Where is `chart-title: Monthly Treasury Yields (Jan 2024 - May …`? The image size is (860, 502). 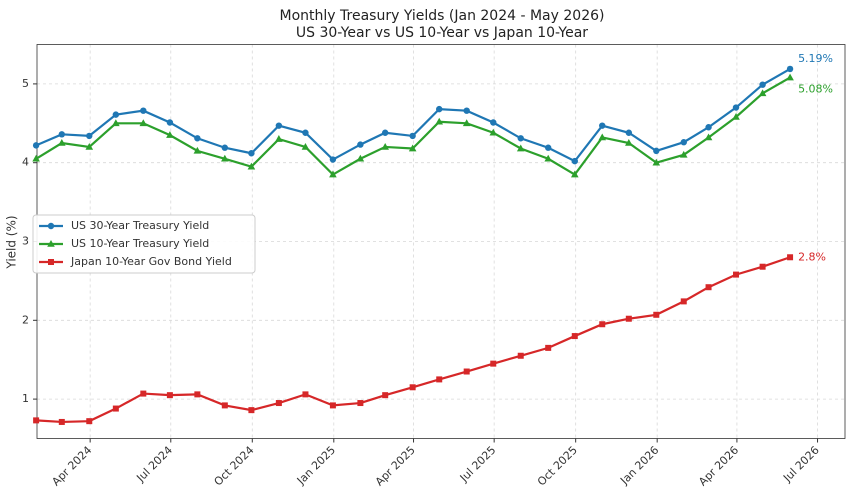
chart-title: Monthly Treasury Yields (Jan 2024 - May … is located at coordinates (442, 16).